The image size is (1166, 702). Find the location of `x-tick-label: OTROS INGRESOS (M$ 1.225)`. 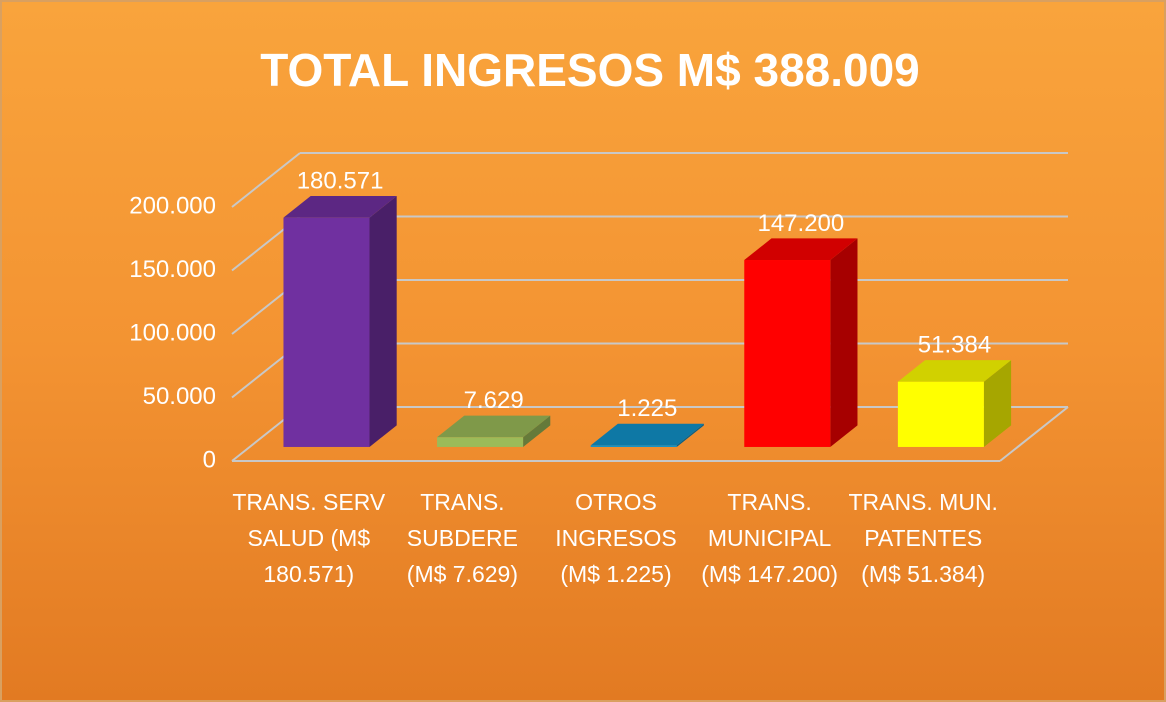

x-tick-label: OTROS INGRESOS (M$ 1.225) is located at coordinates (616, 538).